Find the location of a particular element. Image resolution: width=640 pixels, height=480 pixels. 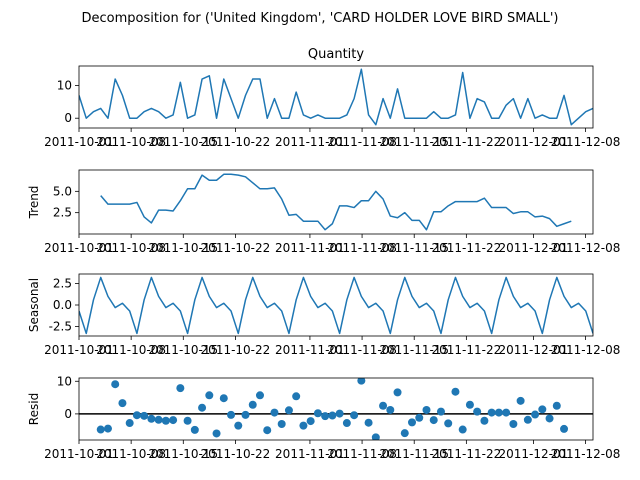

y-axis-label: Trend is located at coordinates (34, 203).